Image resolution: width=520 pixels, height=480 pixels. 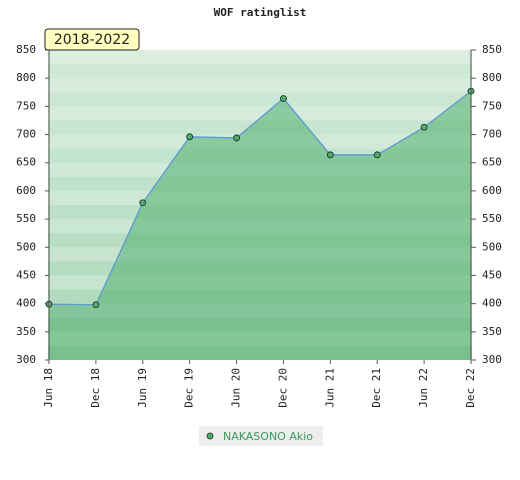 What do you see at coordinates (492, 77) in the screenshot?
I see `y2-tick-label: 800` at bounding box center [492, 77].